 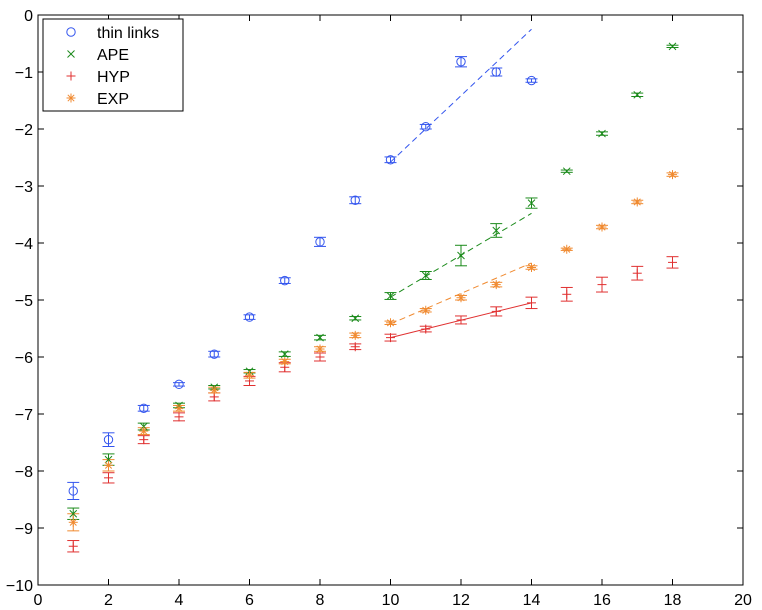 I want to click on legend-label: APE, so click(x=113, y=55).